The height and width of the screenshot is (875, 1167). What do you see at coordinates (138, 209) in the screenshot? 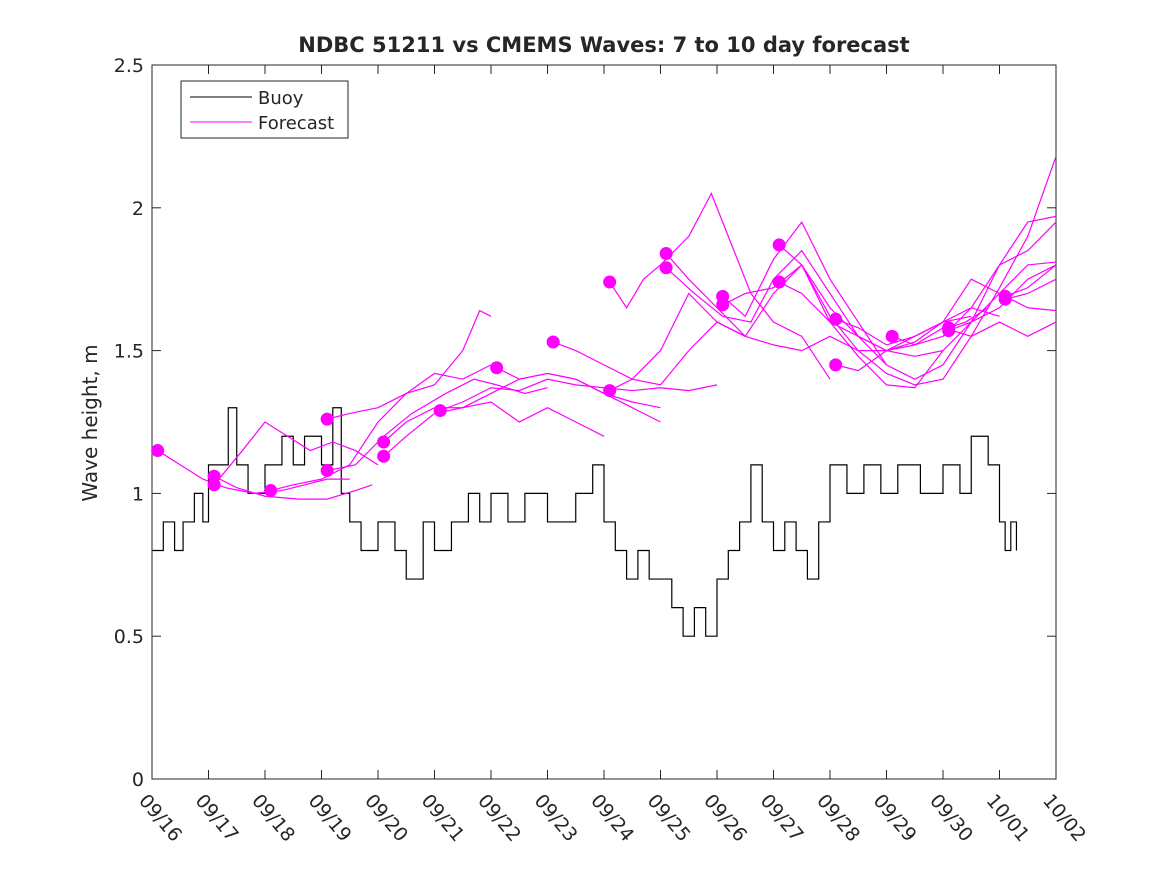
I see `y-tick-label: 2` at bounding box center [138, 209].